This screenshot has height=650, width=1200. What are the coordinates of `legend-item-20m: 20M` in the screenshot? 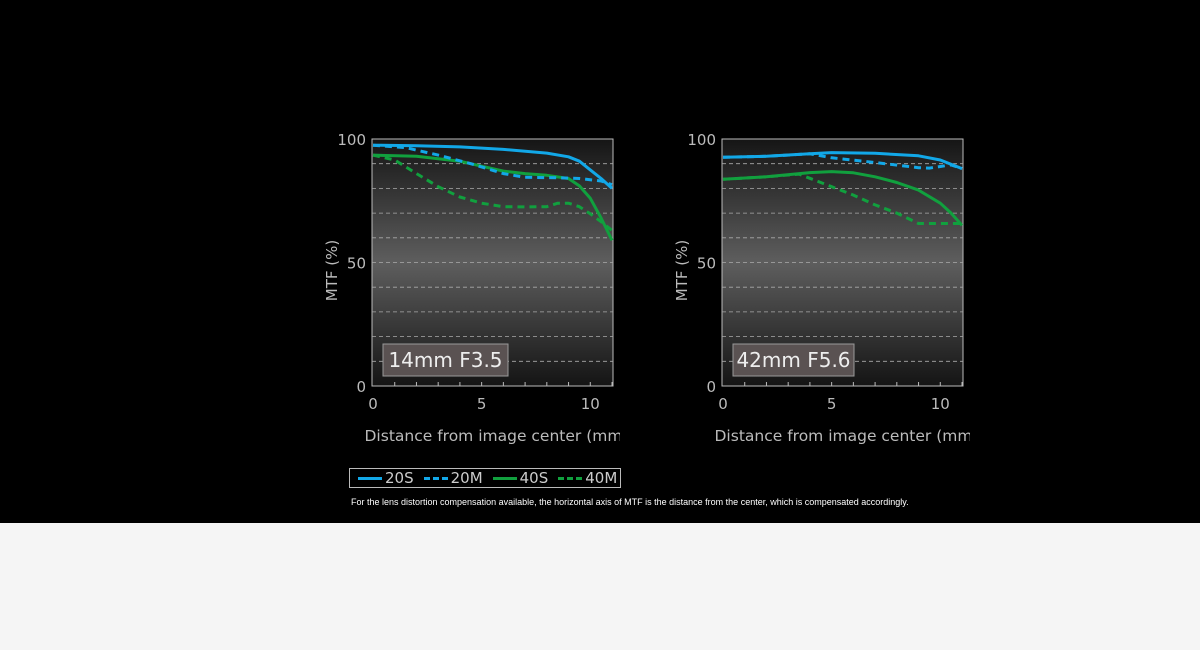 It's located at (453, 478).